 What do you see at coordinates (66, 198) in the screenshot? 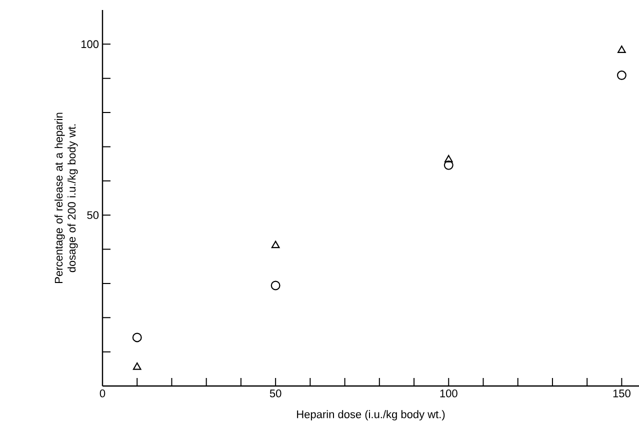
I see `y-axis-title: Percentage of release at a heparin dosage of 200 i.u./kg body wt.` at bounding box center [66, 198].